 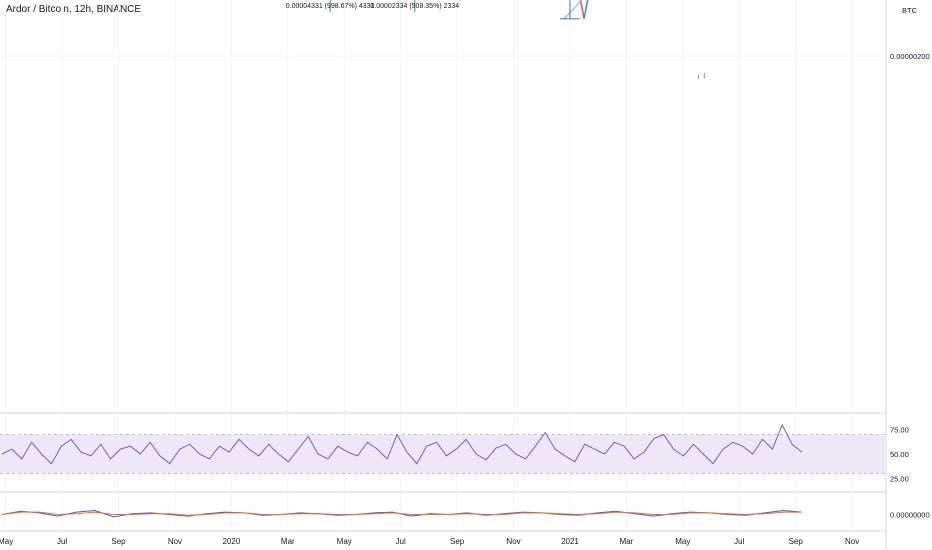 I want to click on rsi-band, so click(x=443, y=454).